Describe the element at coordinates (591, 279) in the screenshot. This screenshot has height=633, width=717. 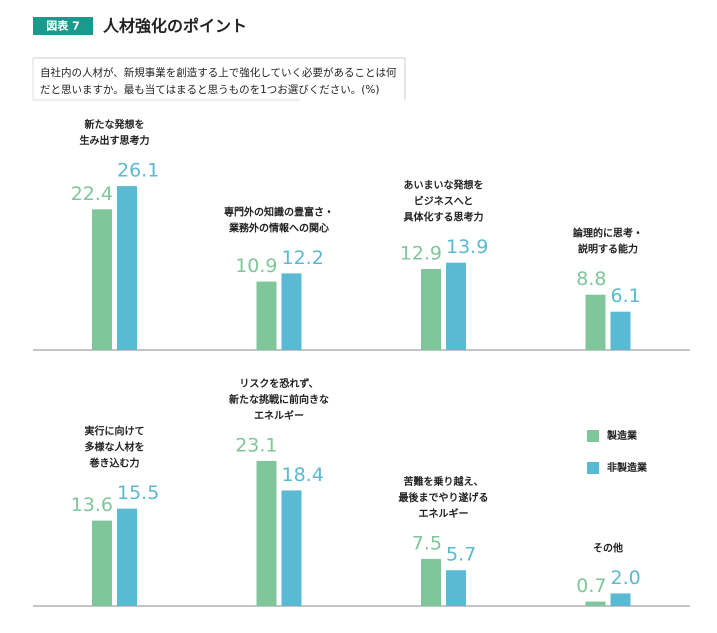
I see `value-label: 8.8` at that location.